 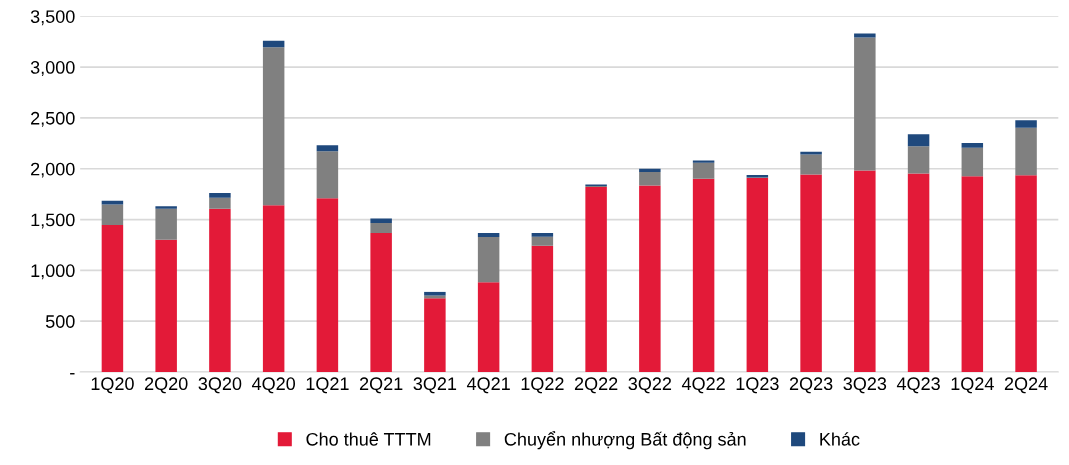 What do you see at coordinates (368, 439) in the screenshot?
I see `legend-label: Cho thuê TTTM` at bounding box center [368, 439].